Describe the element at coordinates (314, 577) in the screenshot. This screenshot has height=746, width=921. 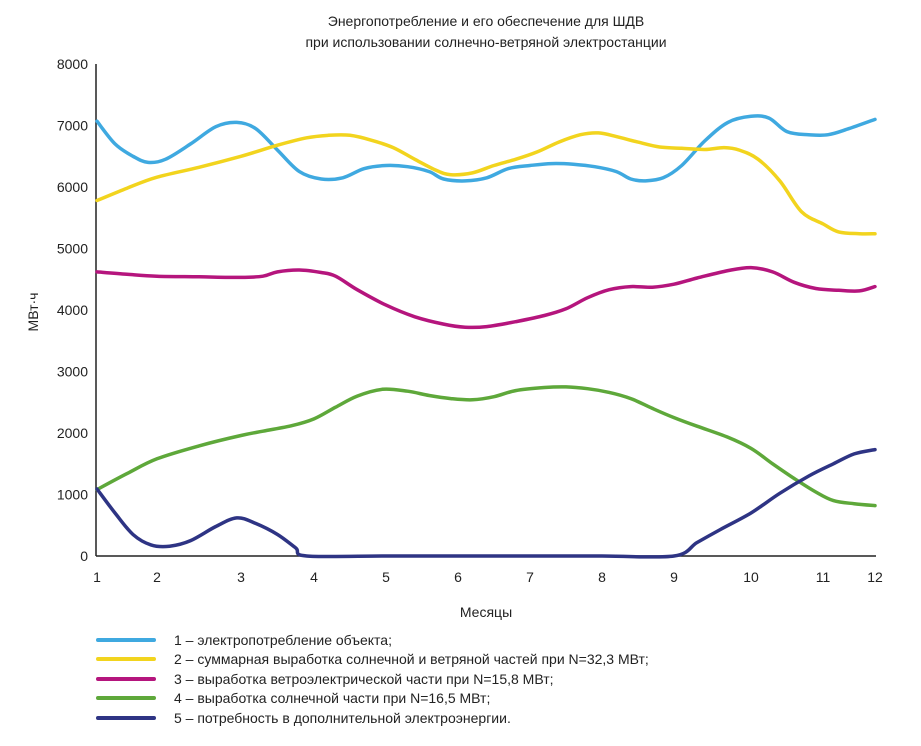
I see `x-tick-label: 4` at that location.